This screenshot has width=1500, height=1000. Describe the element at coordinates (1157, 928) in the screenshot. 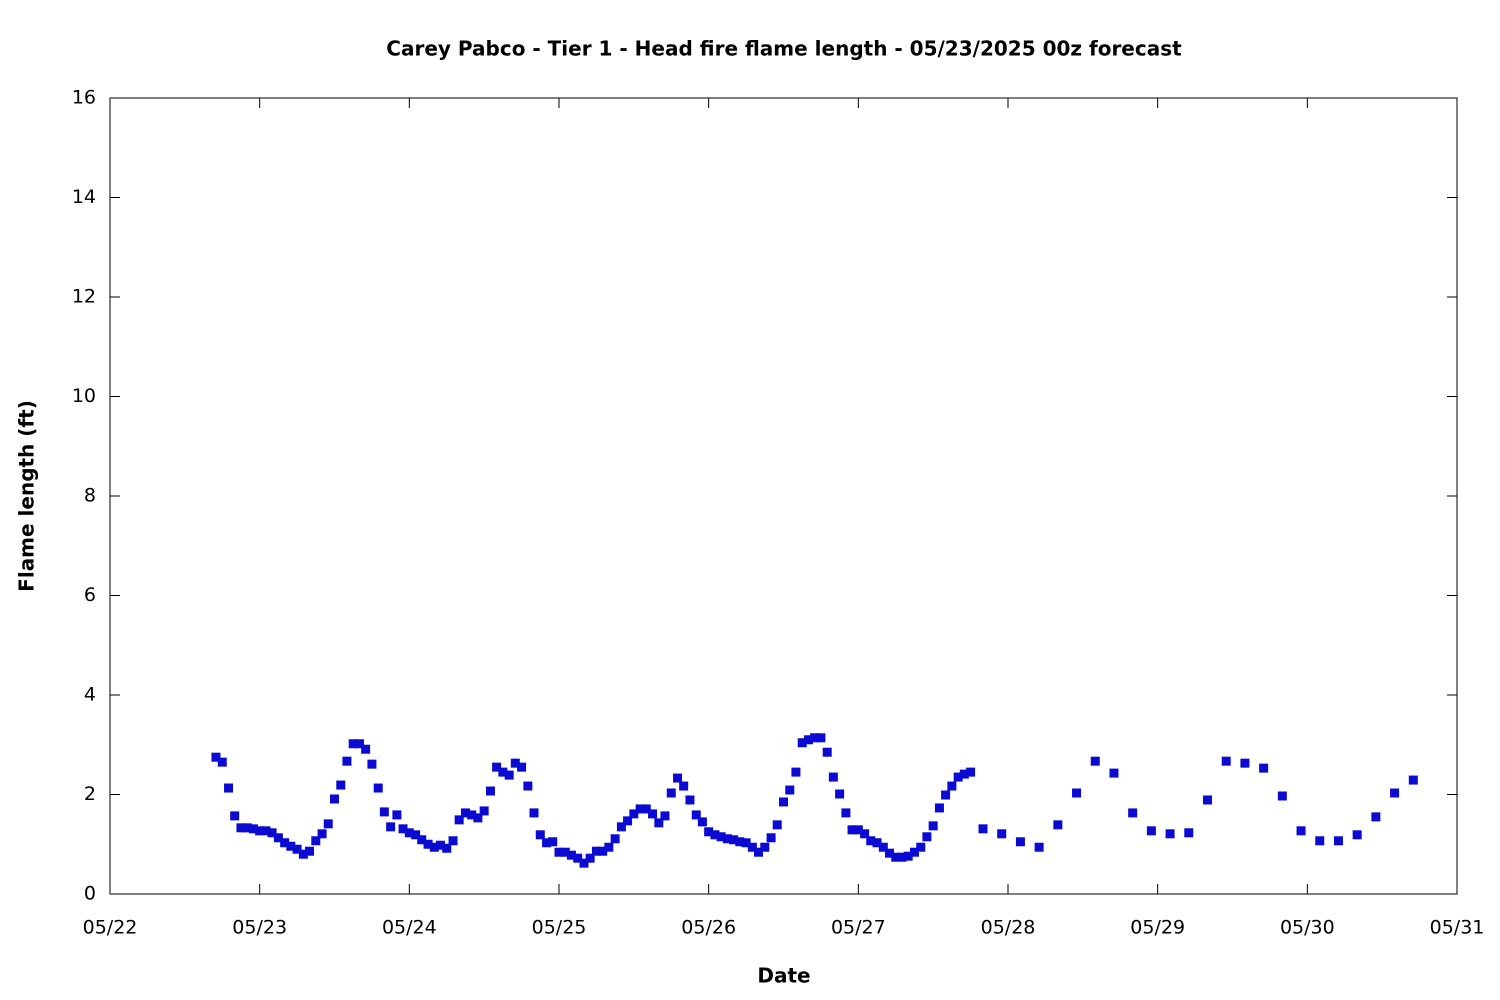

I see `x-tick-label: 05/29` at that location.